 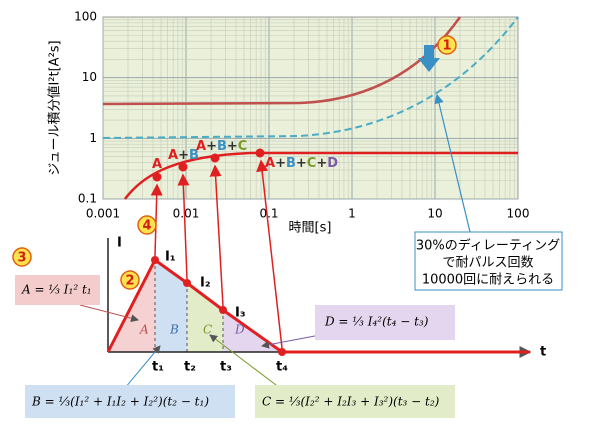 What do you see at coordinates (452, 163) in the screenshot?
I see `note-leader` at bounding box center [452, 163].